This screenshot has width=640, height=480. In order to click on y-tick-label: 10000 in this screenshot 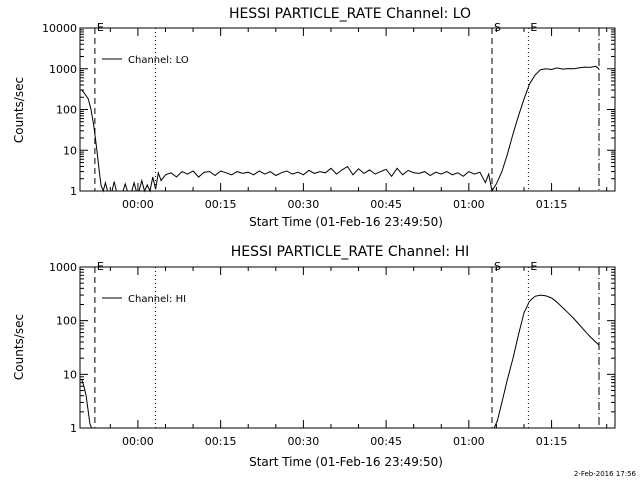, I will do `click(59, 28)`.